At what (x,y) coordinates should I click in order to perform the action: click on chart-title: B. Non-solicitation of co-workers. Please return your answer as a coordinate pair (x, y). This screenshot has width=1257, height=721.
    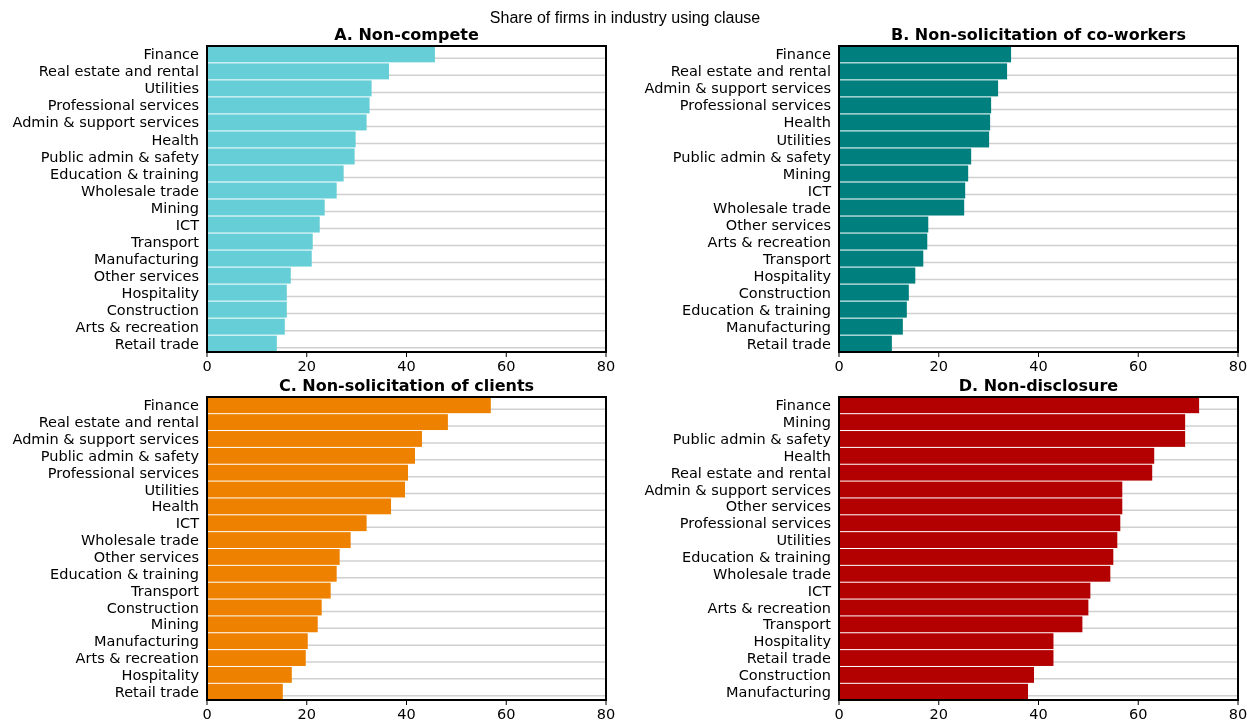
    Looking at the image, I should click on (1038, 34).